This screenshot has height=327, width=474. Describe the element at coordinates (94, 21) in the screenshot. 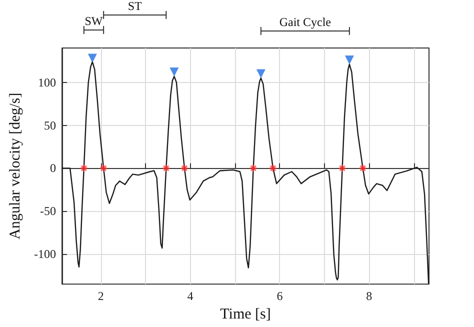

I see `text: SW` at that location.